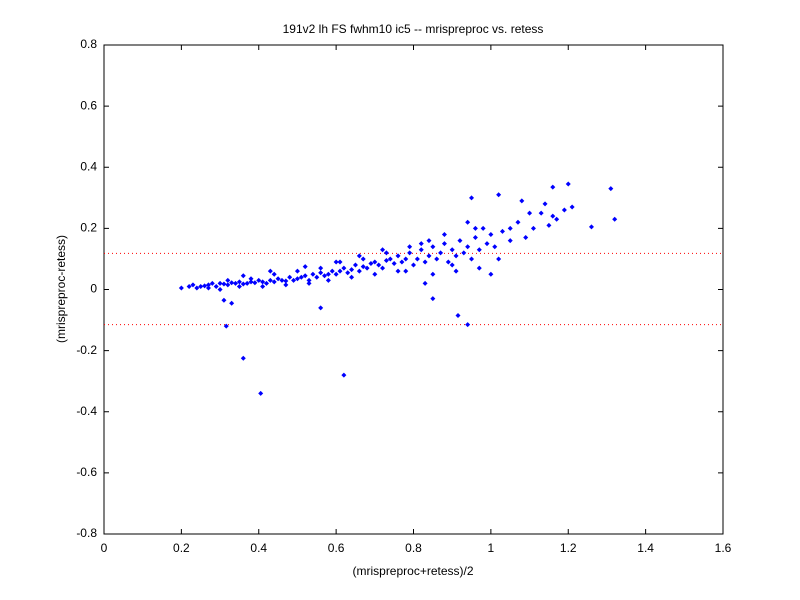 This screenshot has height=600, width=800. Describe the element at coordinates (412, 571) in the screenshot. I see `x-axis-label: (mrispreproc+retess)/2` at that location.